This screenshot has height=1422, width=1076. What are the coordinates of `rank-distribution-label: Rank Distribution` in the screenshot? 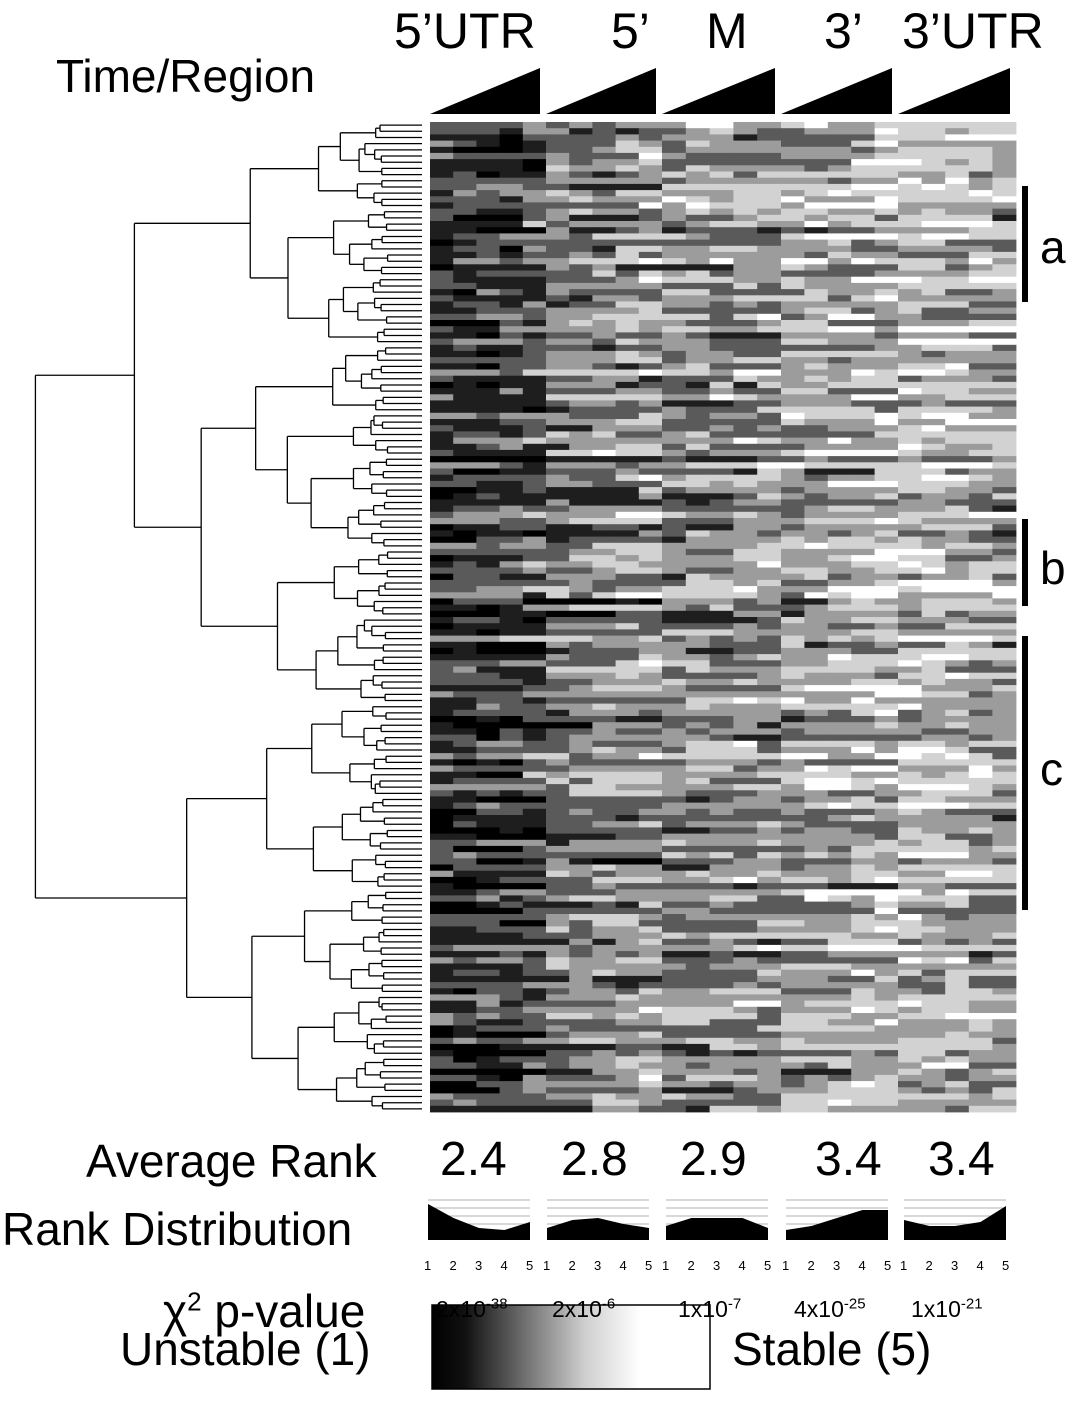 It's located at (177, 1229).